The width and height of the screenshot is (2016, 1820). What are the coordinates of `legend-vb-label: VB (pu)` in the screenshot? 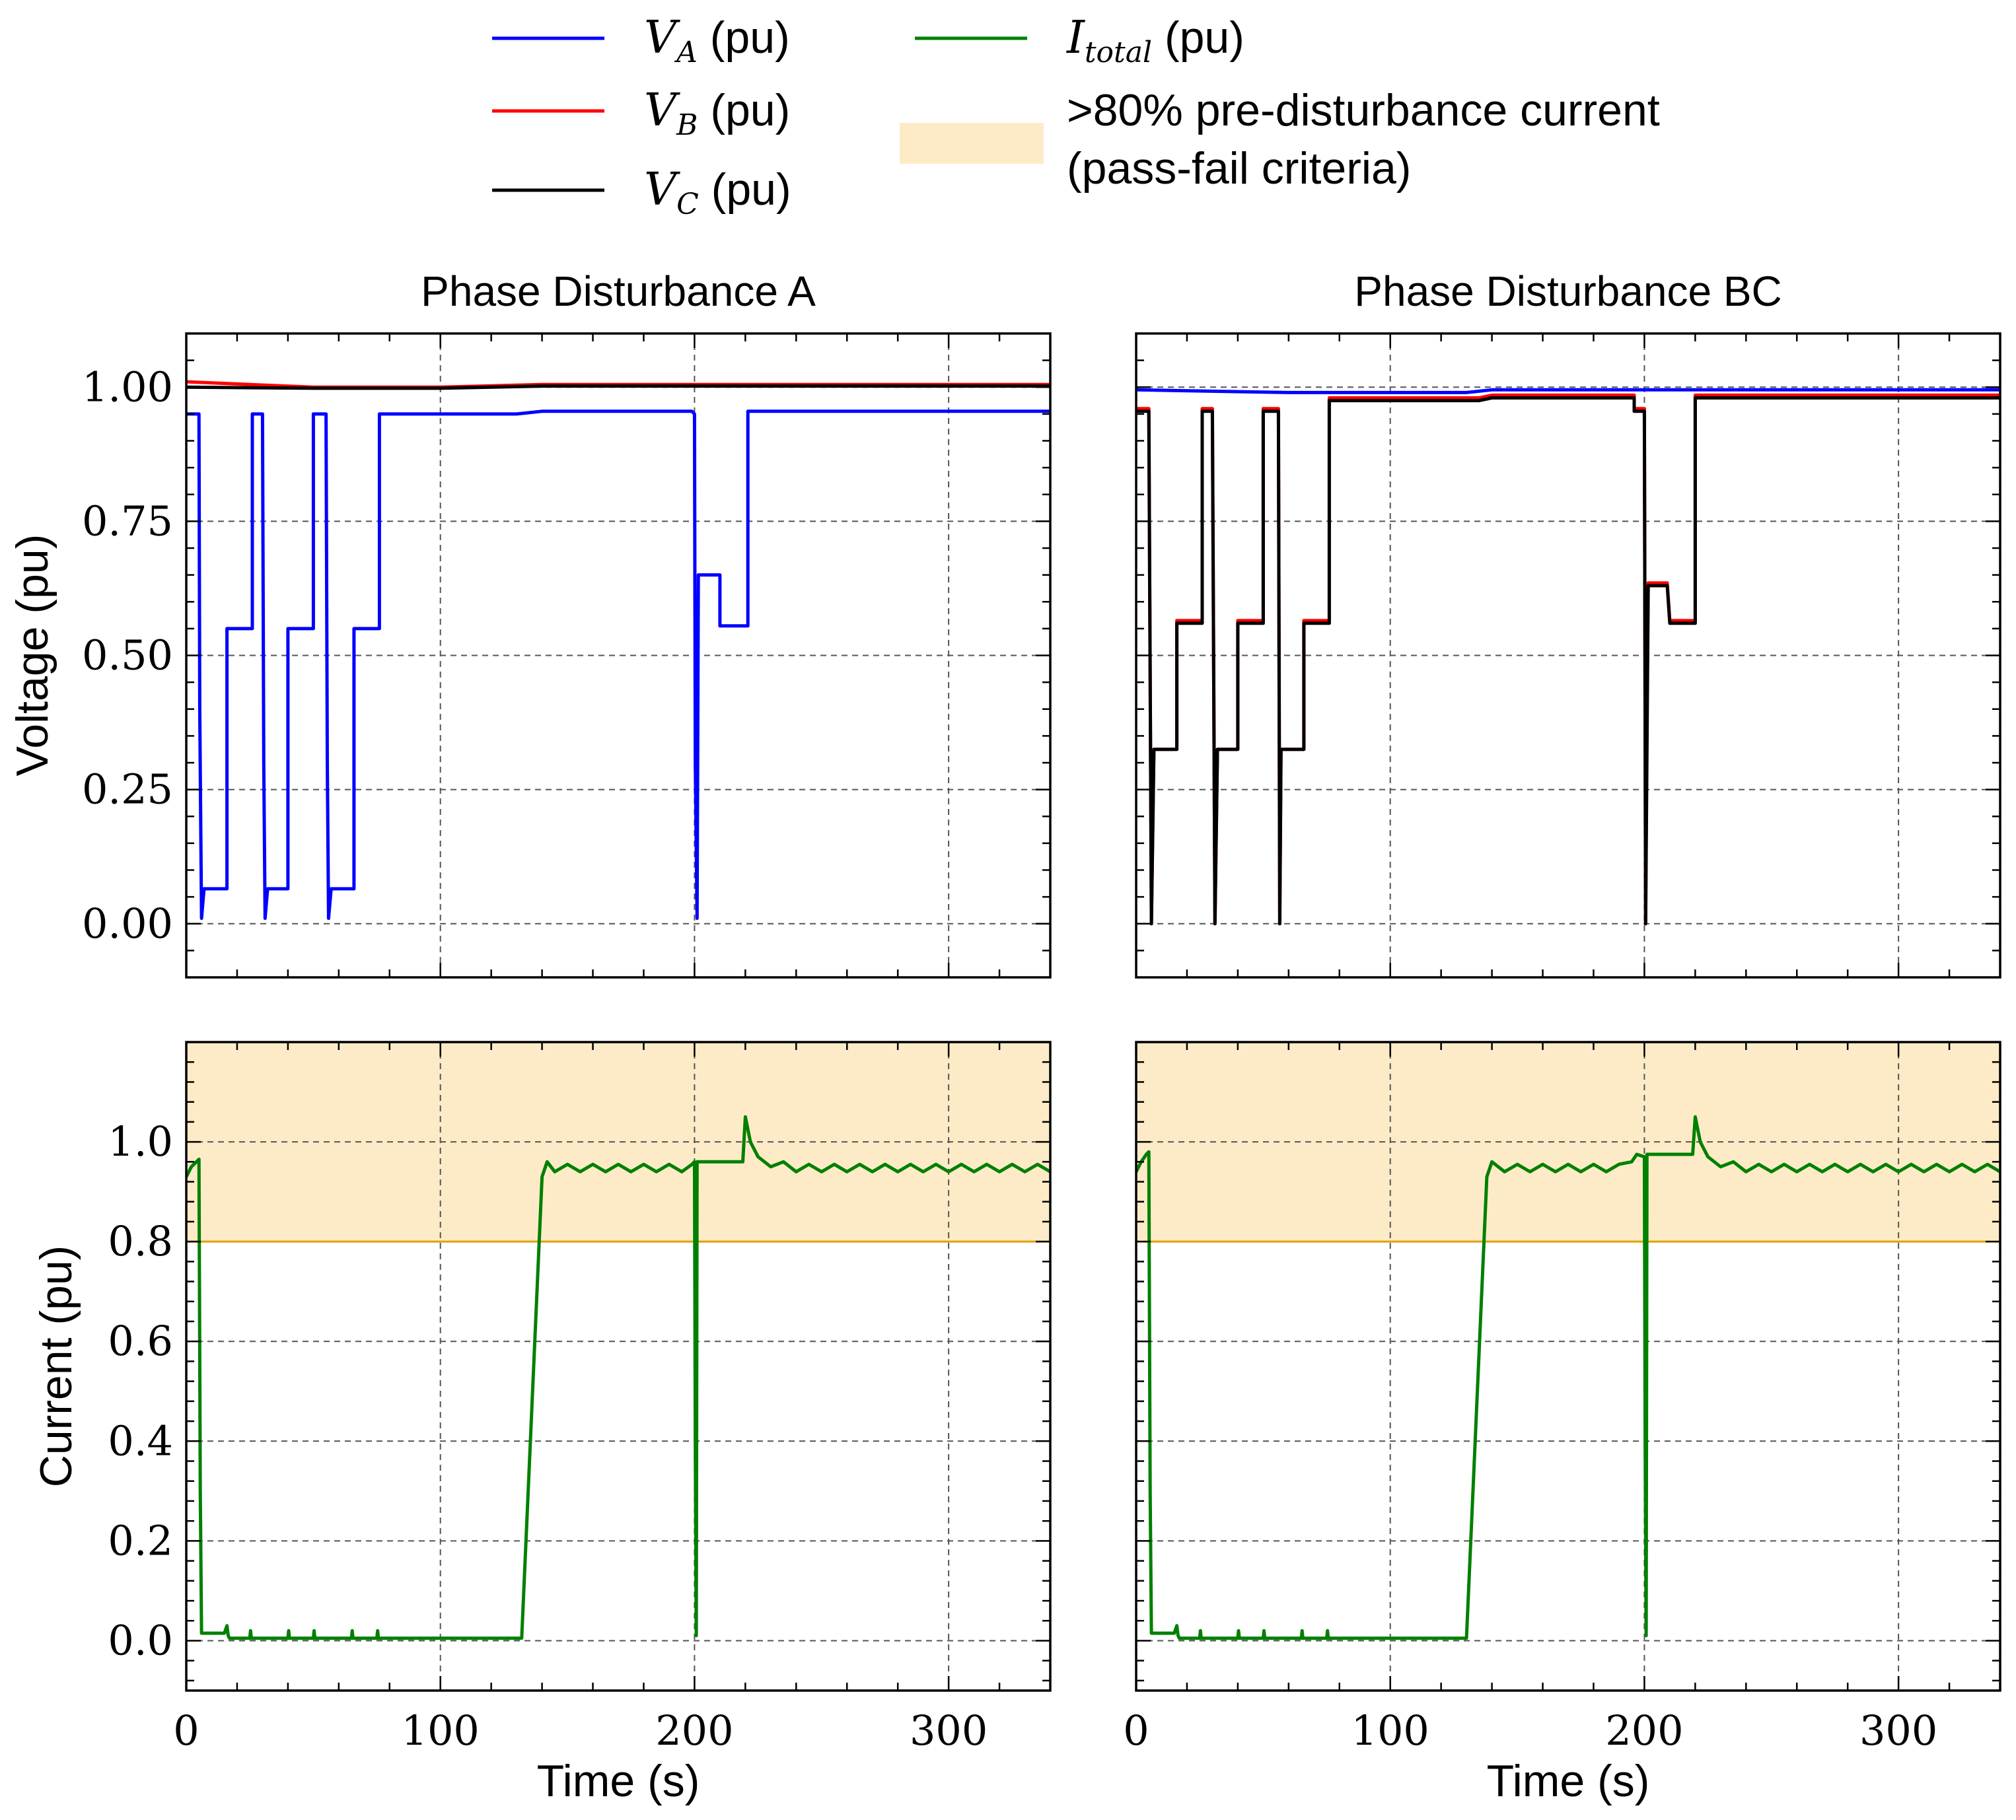 It's located at (717, 113).